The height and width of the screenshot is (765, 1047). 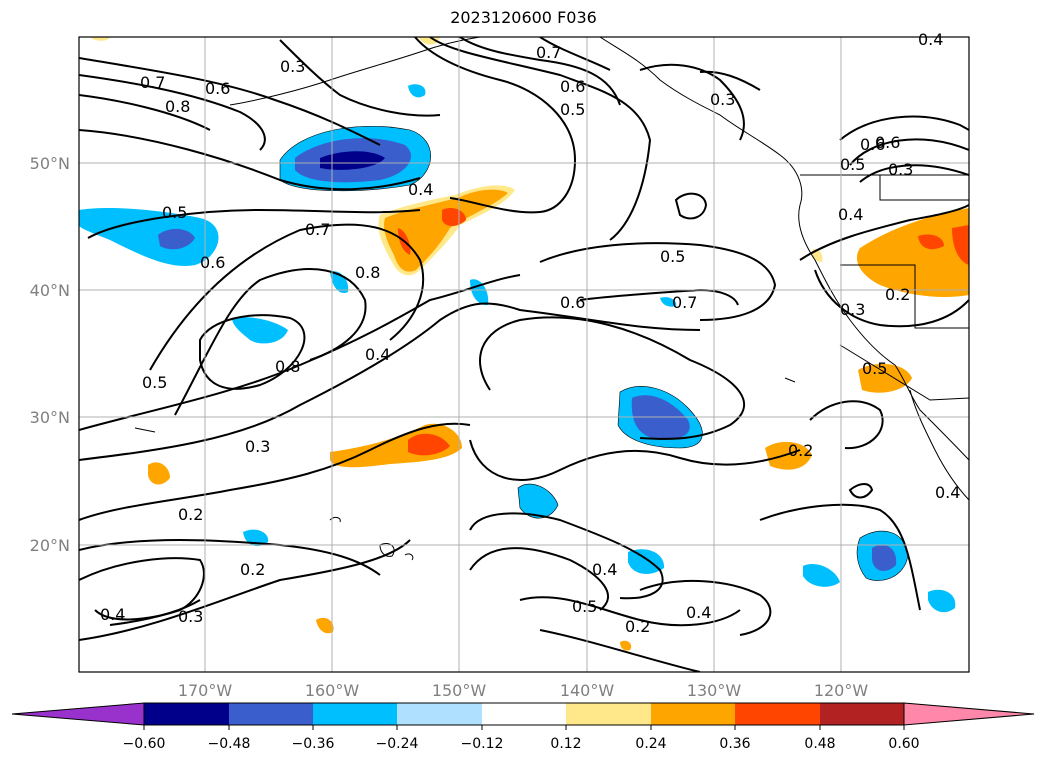 I want to click on longitude-labels: 170°W 160°W 150°W 140°W 130°W 120°W, so click(x=523, y=690).